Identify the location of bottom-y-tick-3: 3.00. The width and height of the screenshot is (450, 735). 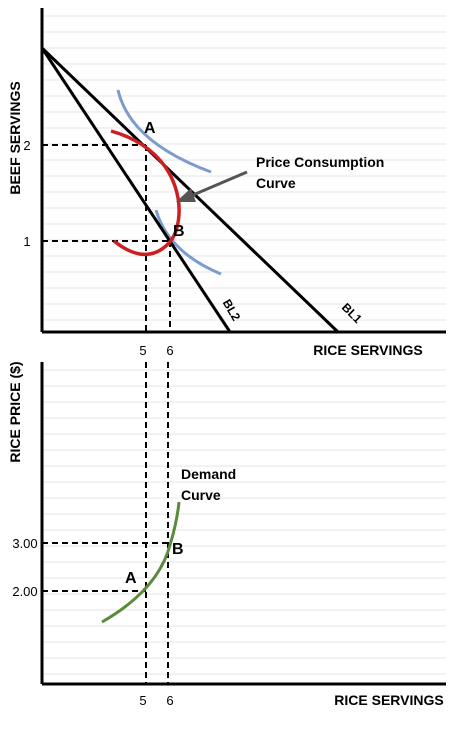
(24, 543).